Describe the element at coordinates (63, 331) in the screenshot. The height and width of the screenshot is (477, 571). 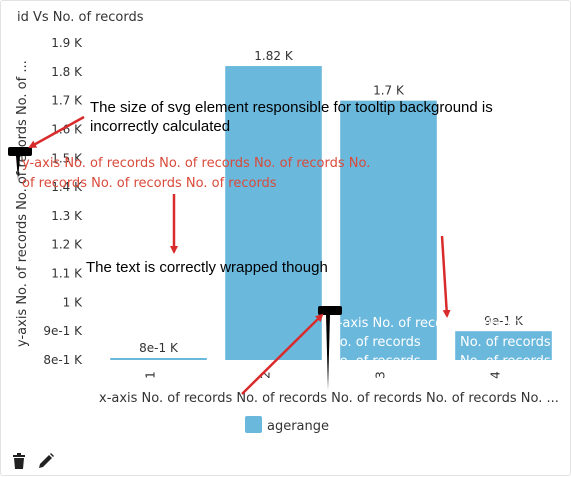
I see `y-tick-label: 9e-1 K` at that location.